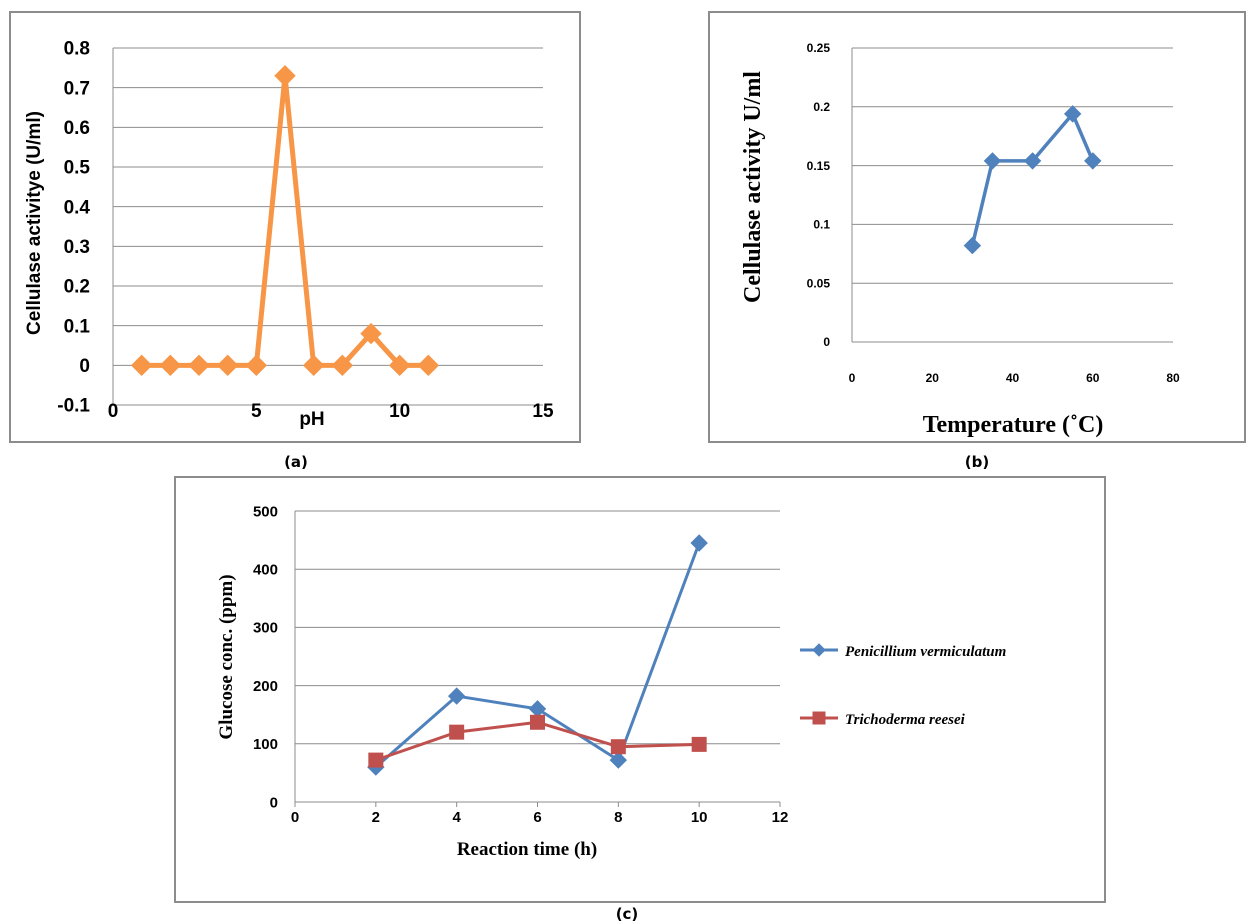  What do you see at coordinates (753, 187) in the screenshot?
I see `chart-b-y-axis-label: Cellulase activity U/ml` at bounding box center [753, 187].